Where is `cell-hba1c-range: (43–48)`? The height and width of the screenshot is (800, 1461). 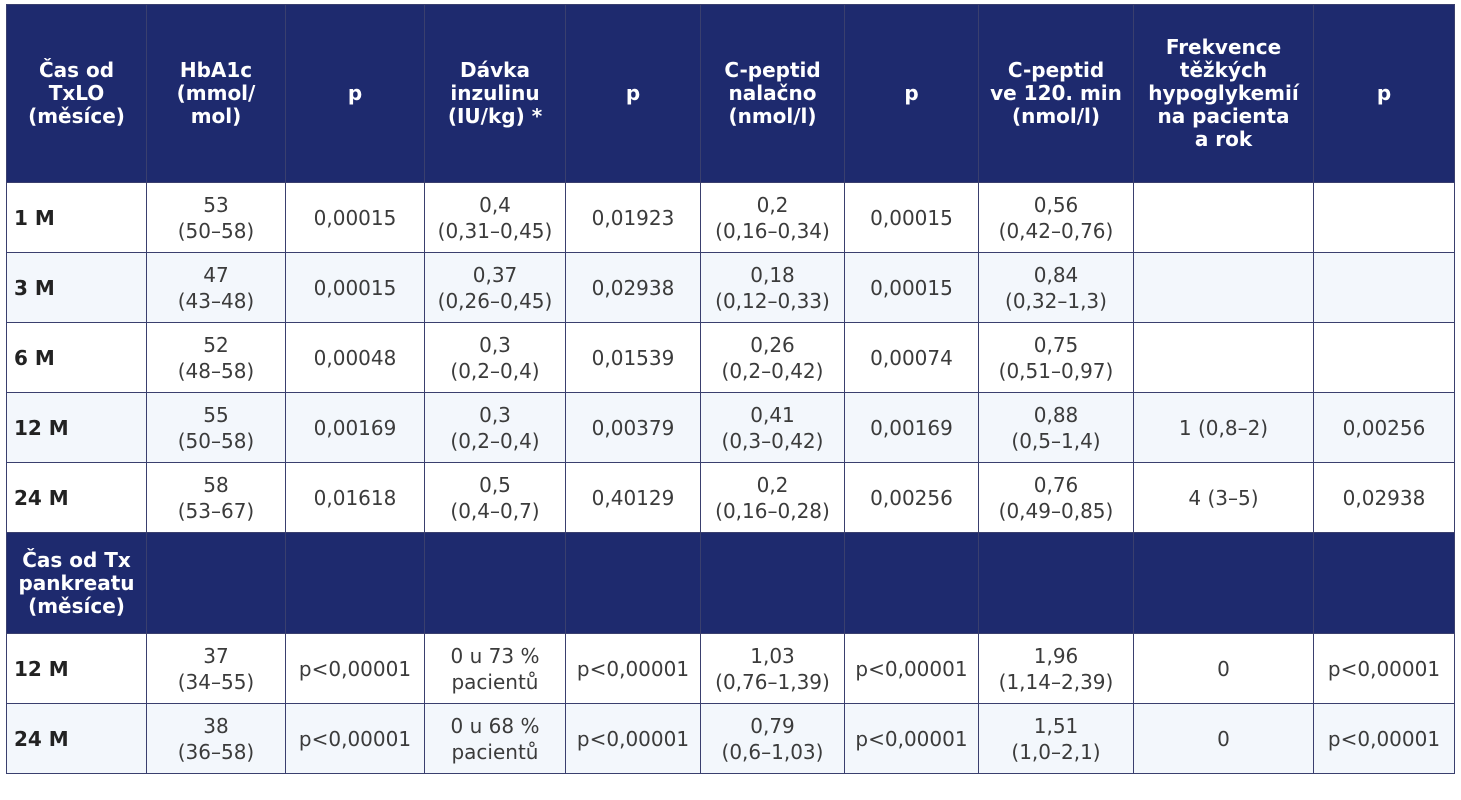
cell-hba1c-range: (43–48) is located at coordinates (216, 300).